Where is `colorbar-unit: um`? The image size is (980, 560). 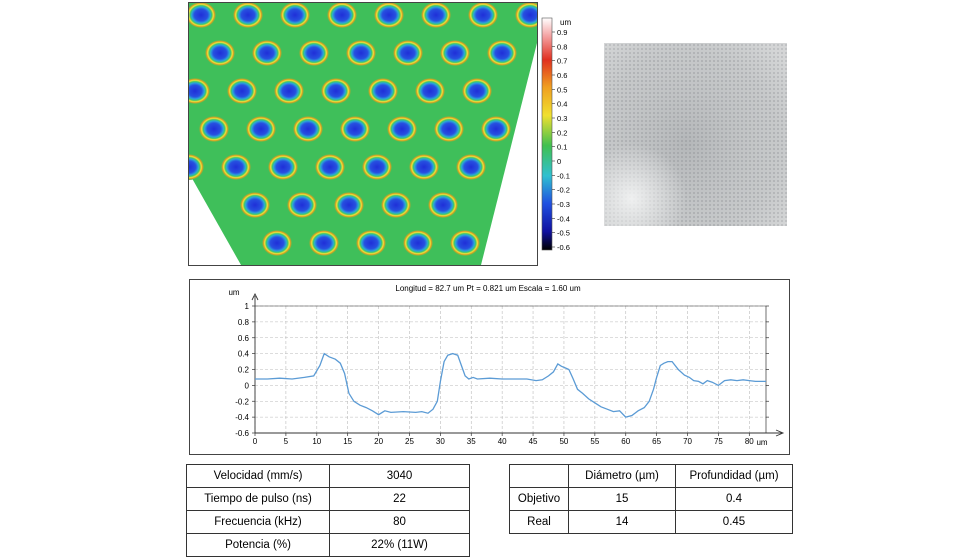 colorbar-unit: um is located at coordinates (565, 22).